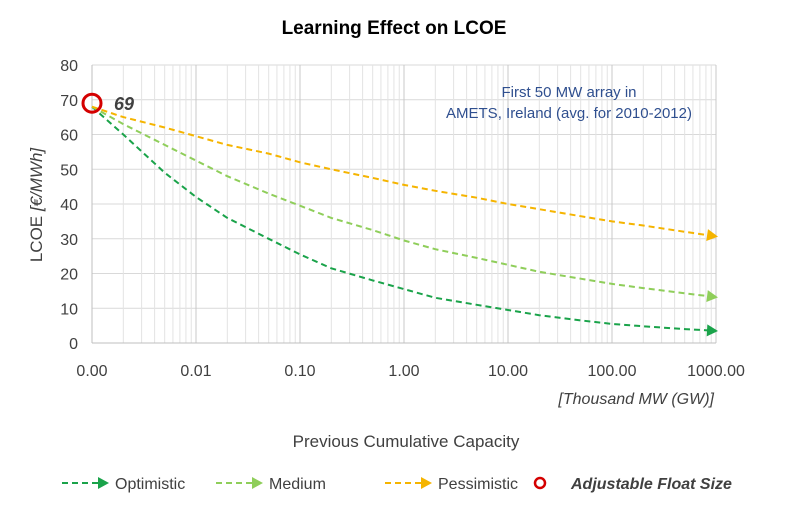 The image size is (788, 509). Describe the element at coordinates (69, 136) in the screenshot. I see `y-tick-label: 60` at that location.